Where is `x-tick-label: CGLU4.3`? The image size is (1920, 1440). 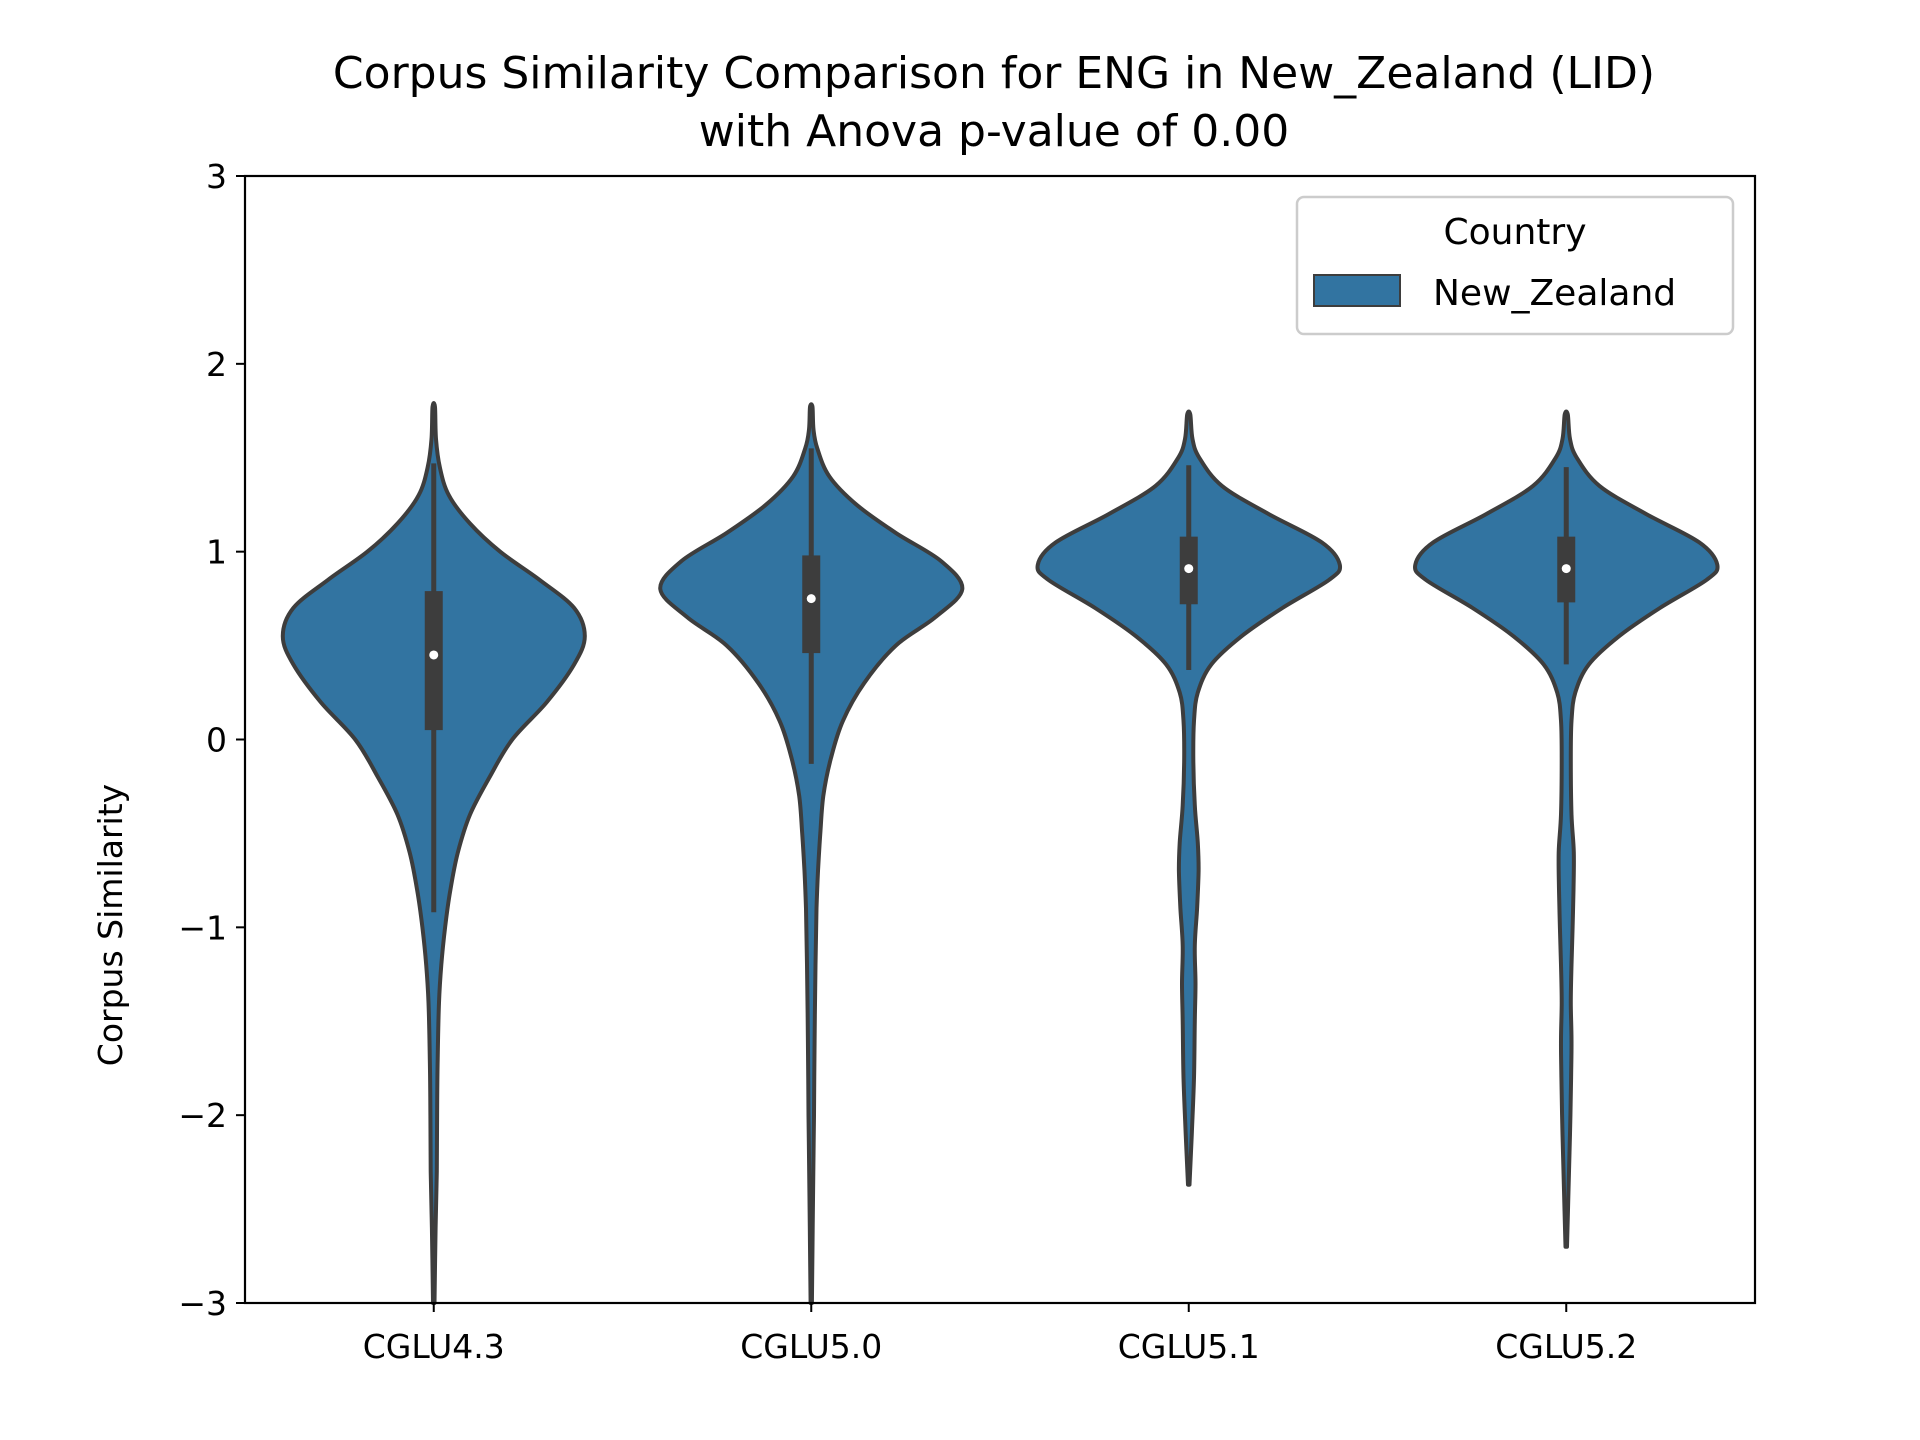
x-tick-label: CGLU4.3 is located at coordinates (434, 1346).